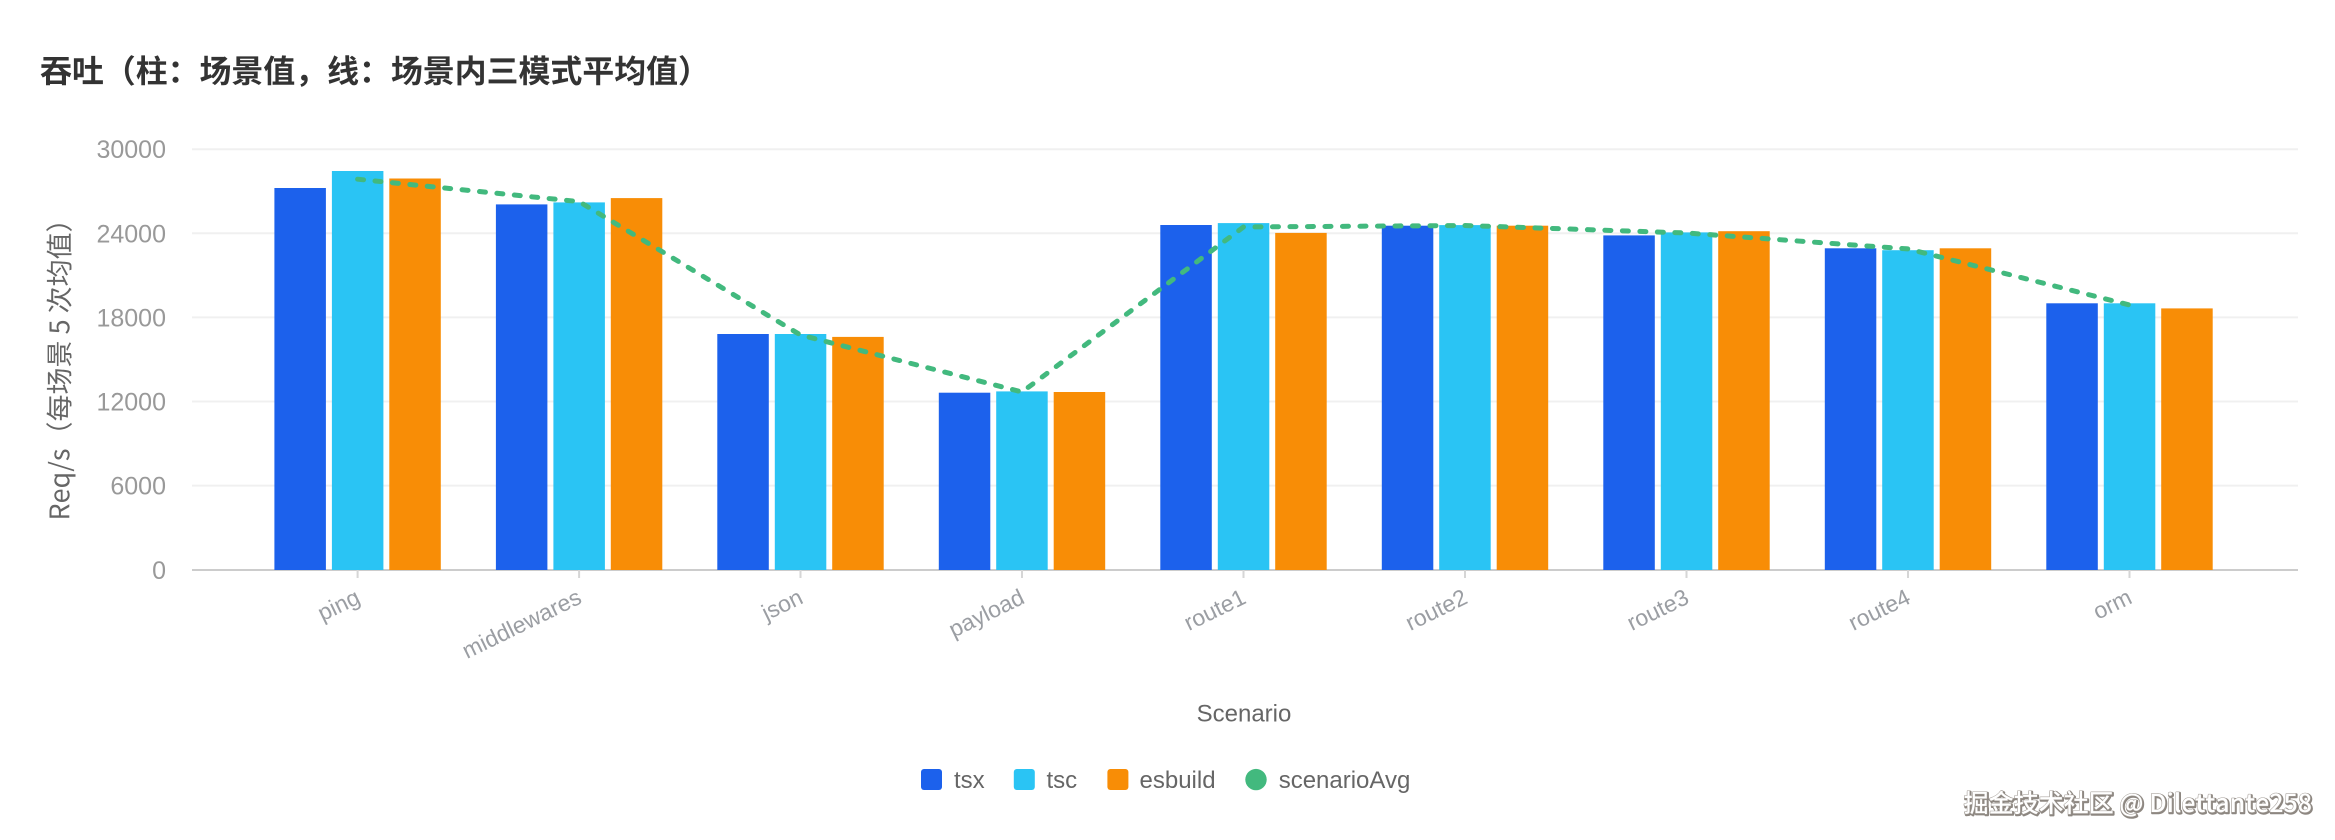 This screenshot has height=840, width=2335. I want to click on svg-text: json, so click(781, 605).